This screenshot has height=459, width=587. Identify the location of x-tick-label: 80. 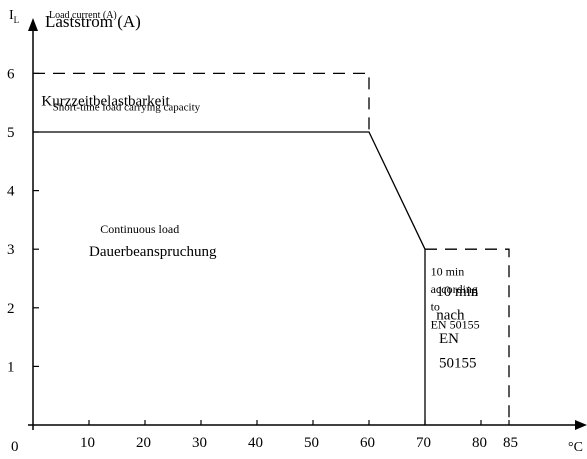
(479, 443).